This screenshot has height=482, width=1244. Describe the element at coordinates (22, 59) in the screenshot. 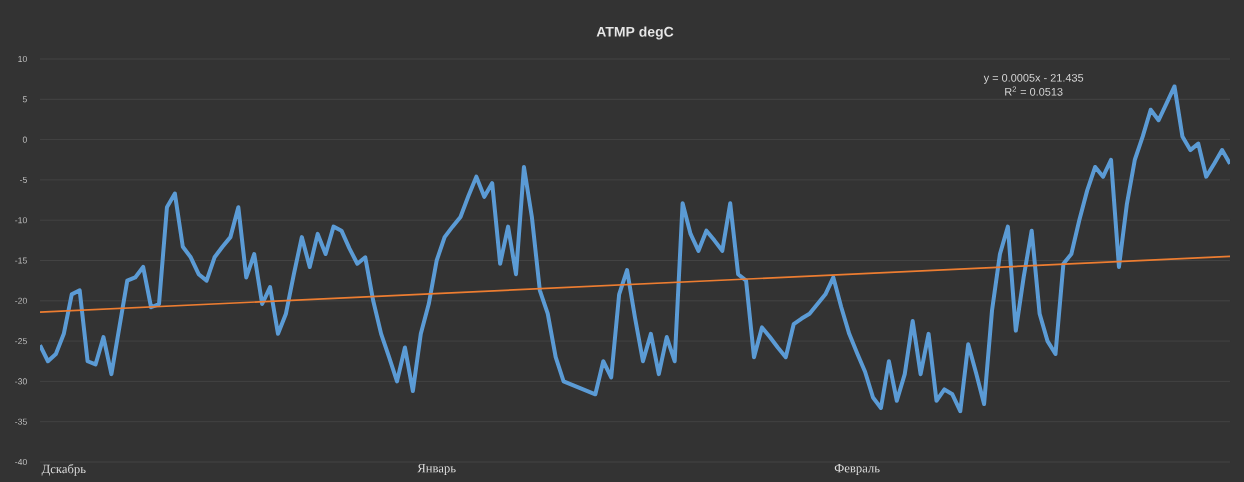

I see `y-tick-label: 10` at that location.